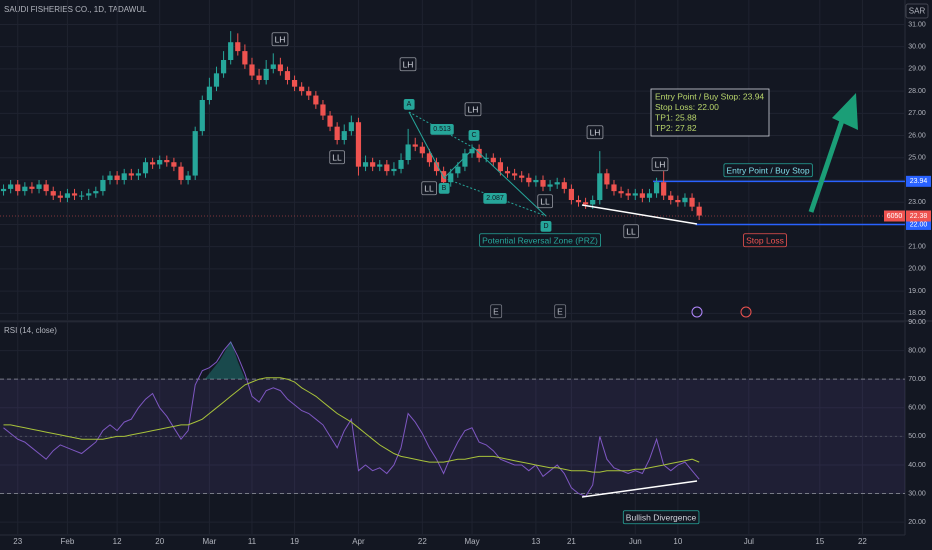 This screenshot has height=550, width=932. I want to click on currency: SAR, so click(917, 11).